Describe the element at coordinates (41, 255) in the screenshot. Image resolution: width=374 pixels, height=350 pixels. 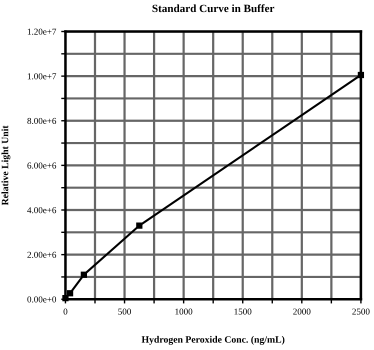
I see `y-tick-label: 2.00e+6` at that location.